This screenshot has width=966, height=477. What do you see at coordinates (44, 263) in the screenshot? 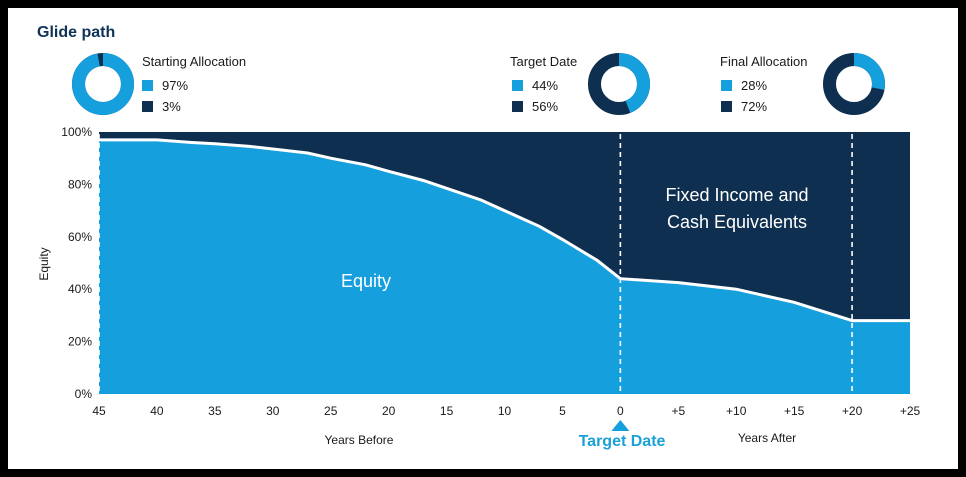
I see `y-axis-title: Equity` at bounding box center [44, 263].